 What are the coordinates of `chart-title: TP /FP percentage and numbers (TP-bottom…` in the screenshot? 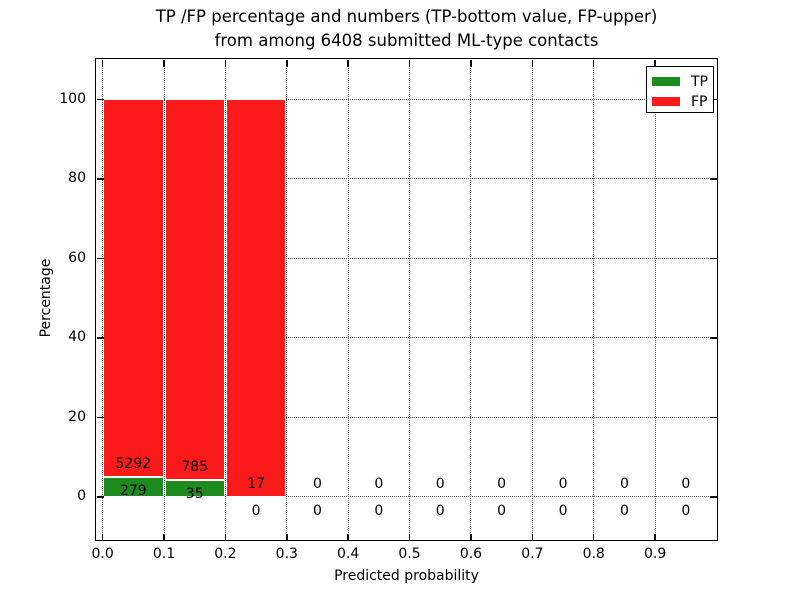 It's located at (406, 29).